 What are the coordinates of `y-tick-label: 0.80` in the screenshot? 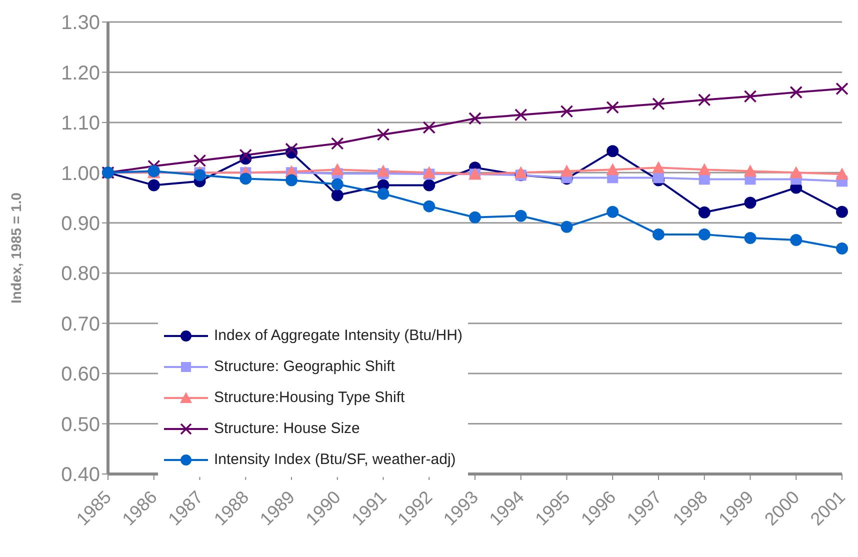 It's located at (80, 274).